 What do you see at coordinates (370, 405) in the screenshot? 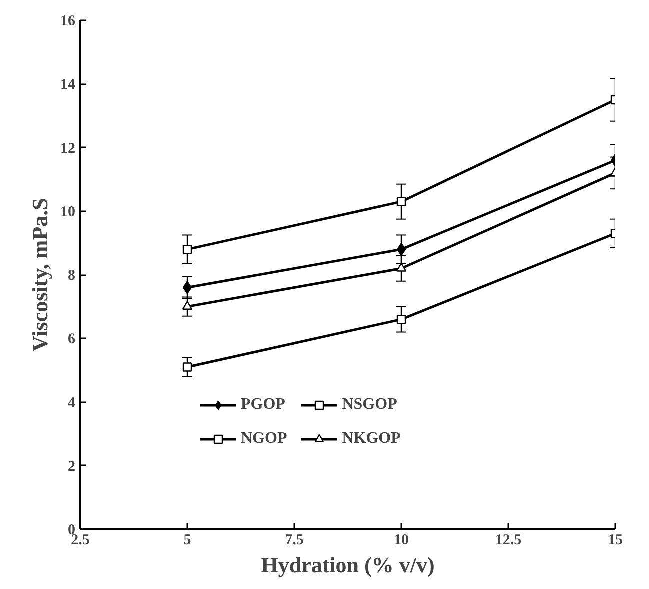
I see `legend-label: NSGOP` at bounding box center [370, 405].